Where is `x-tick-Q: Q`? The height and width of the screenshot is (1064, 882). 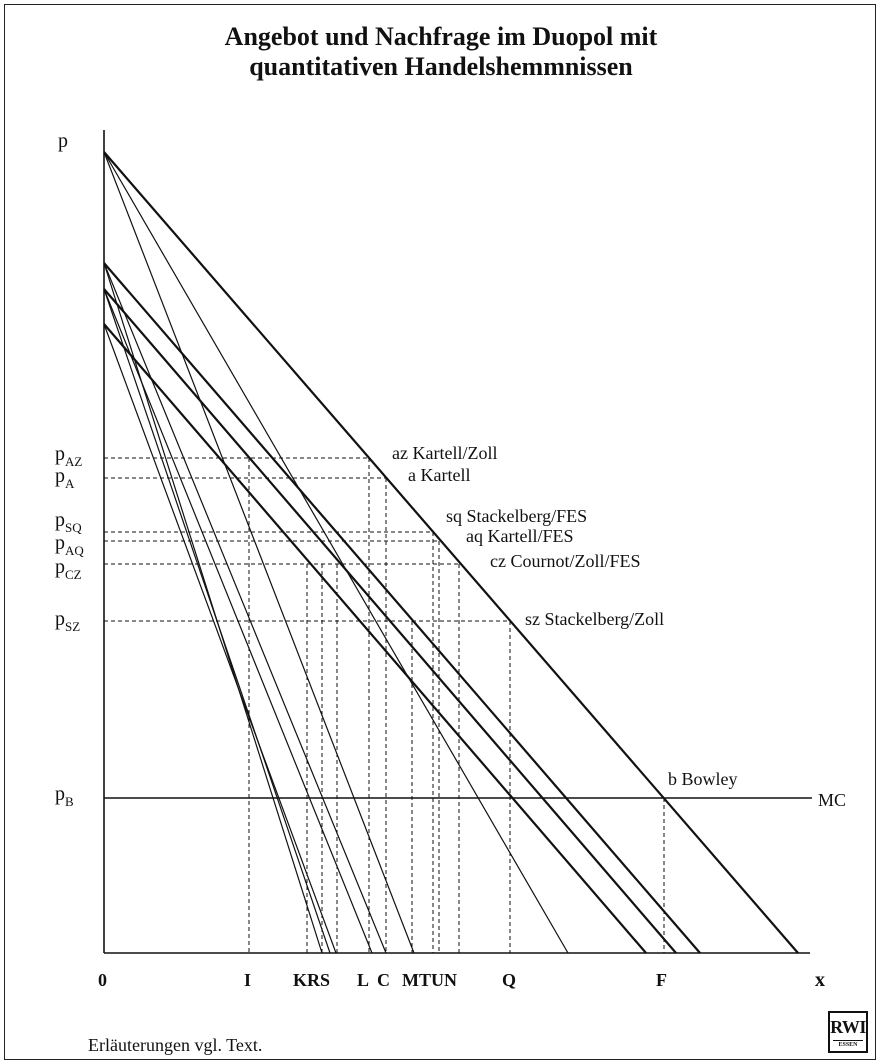
x-tick-Q: Q is located at coordinates (509, 980).